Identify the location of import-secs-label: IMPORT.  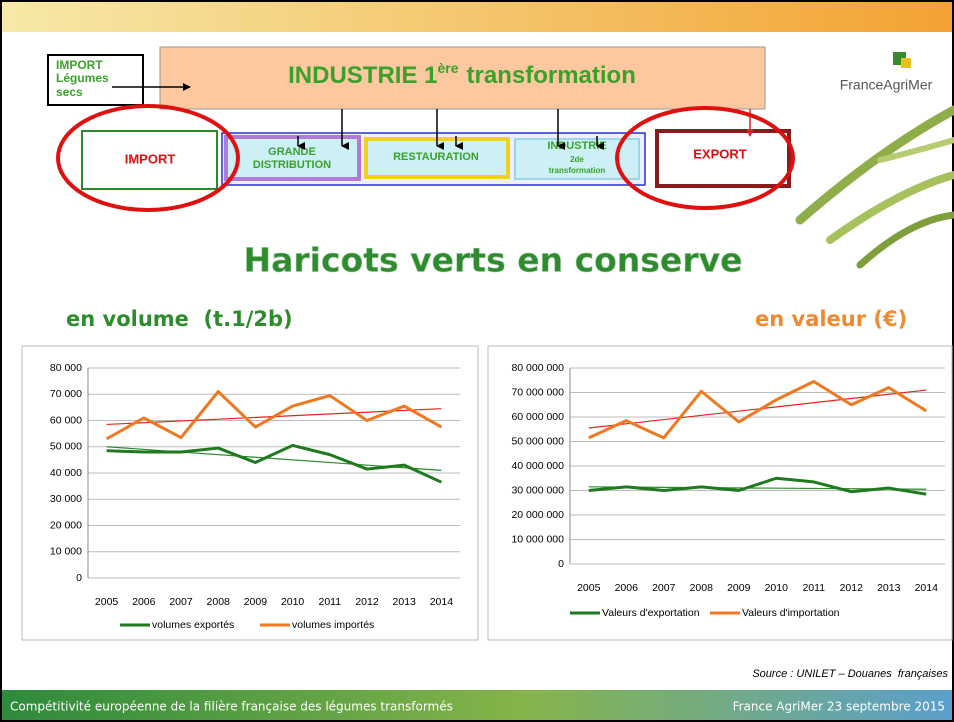
(79, 65).